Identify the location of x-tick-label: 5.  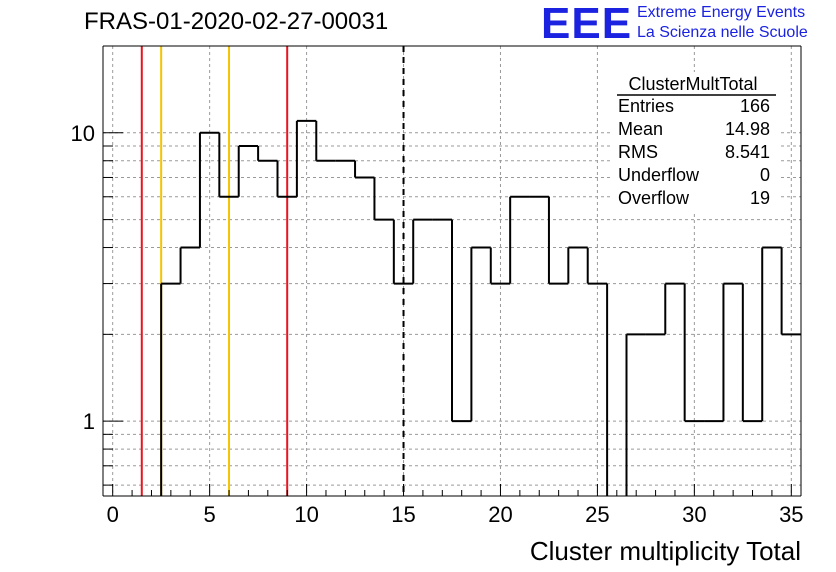
(210, 514).